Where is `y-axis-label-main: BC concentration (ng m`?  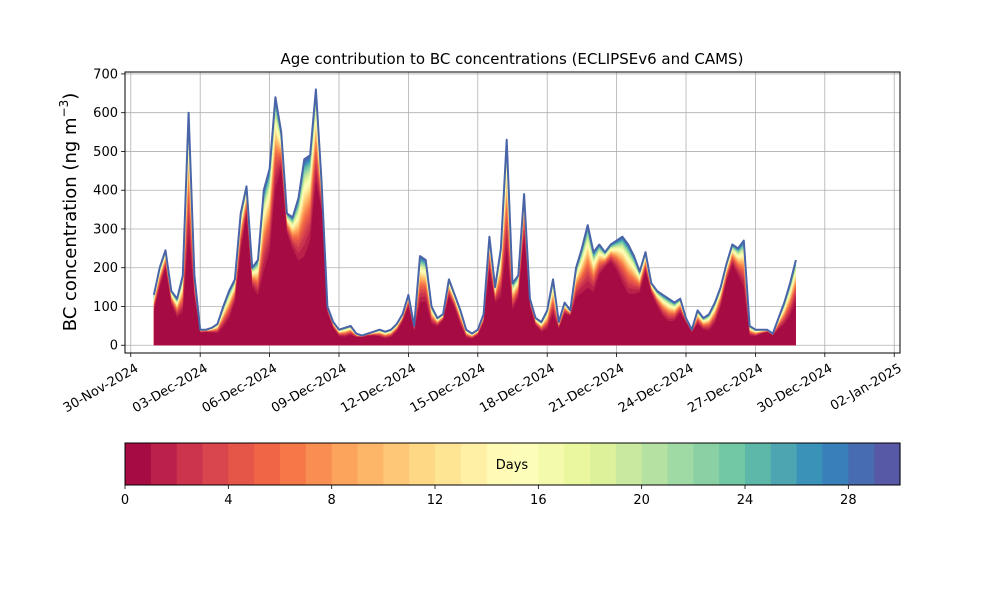
y-axis-label-main: BC concentration (ng m is located at coordinates (70, 224).